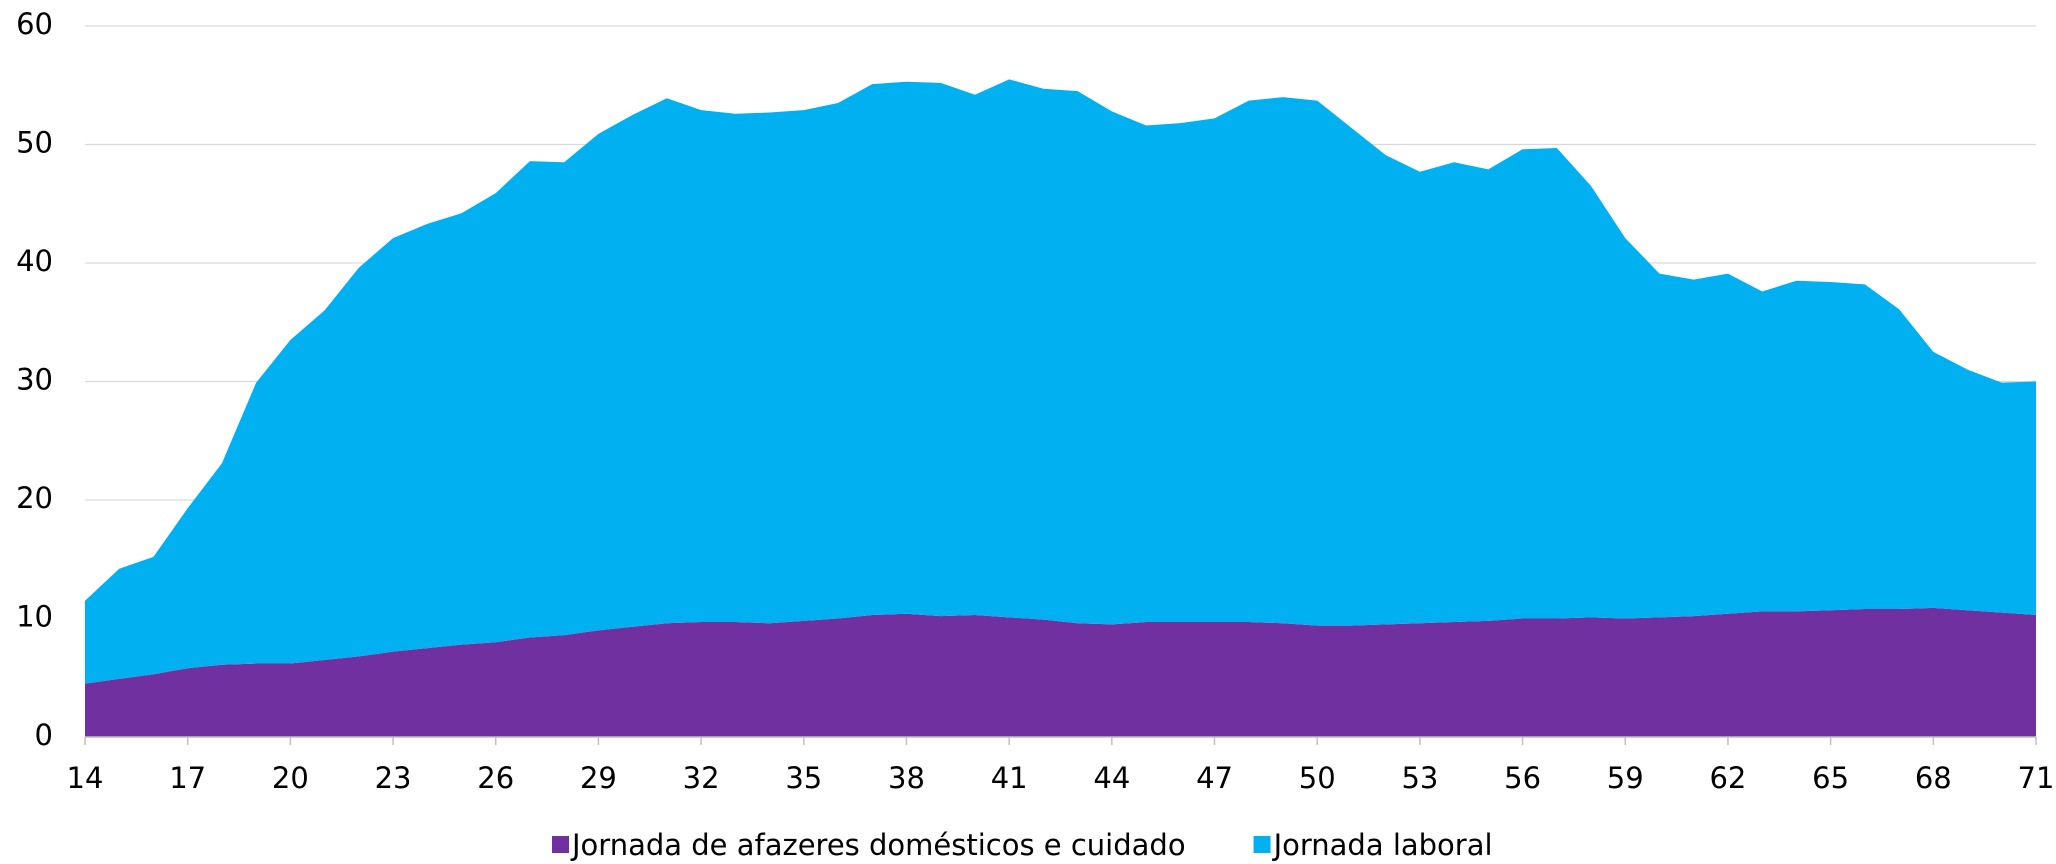 Image resolution: width=2056 pixels, height=864 pixels. I want to click on x-tick-label: 32, so click(701, 778).